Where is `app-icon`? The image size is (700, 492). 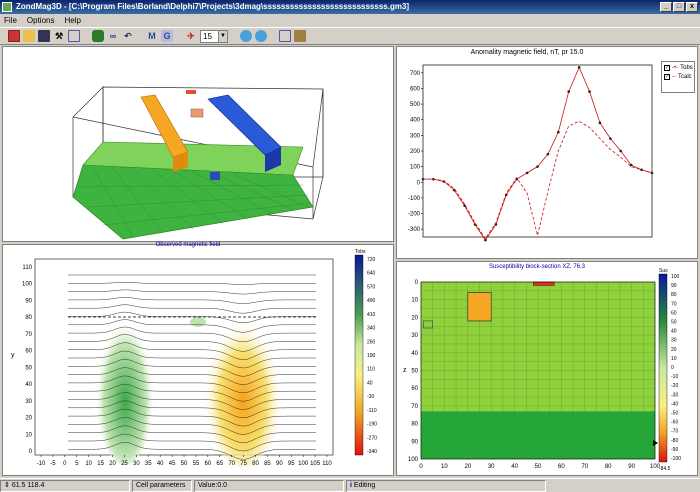 app-icon is located at coordinates (7, 7).